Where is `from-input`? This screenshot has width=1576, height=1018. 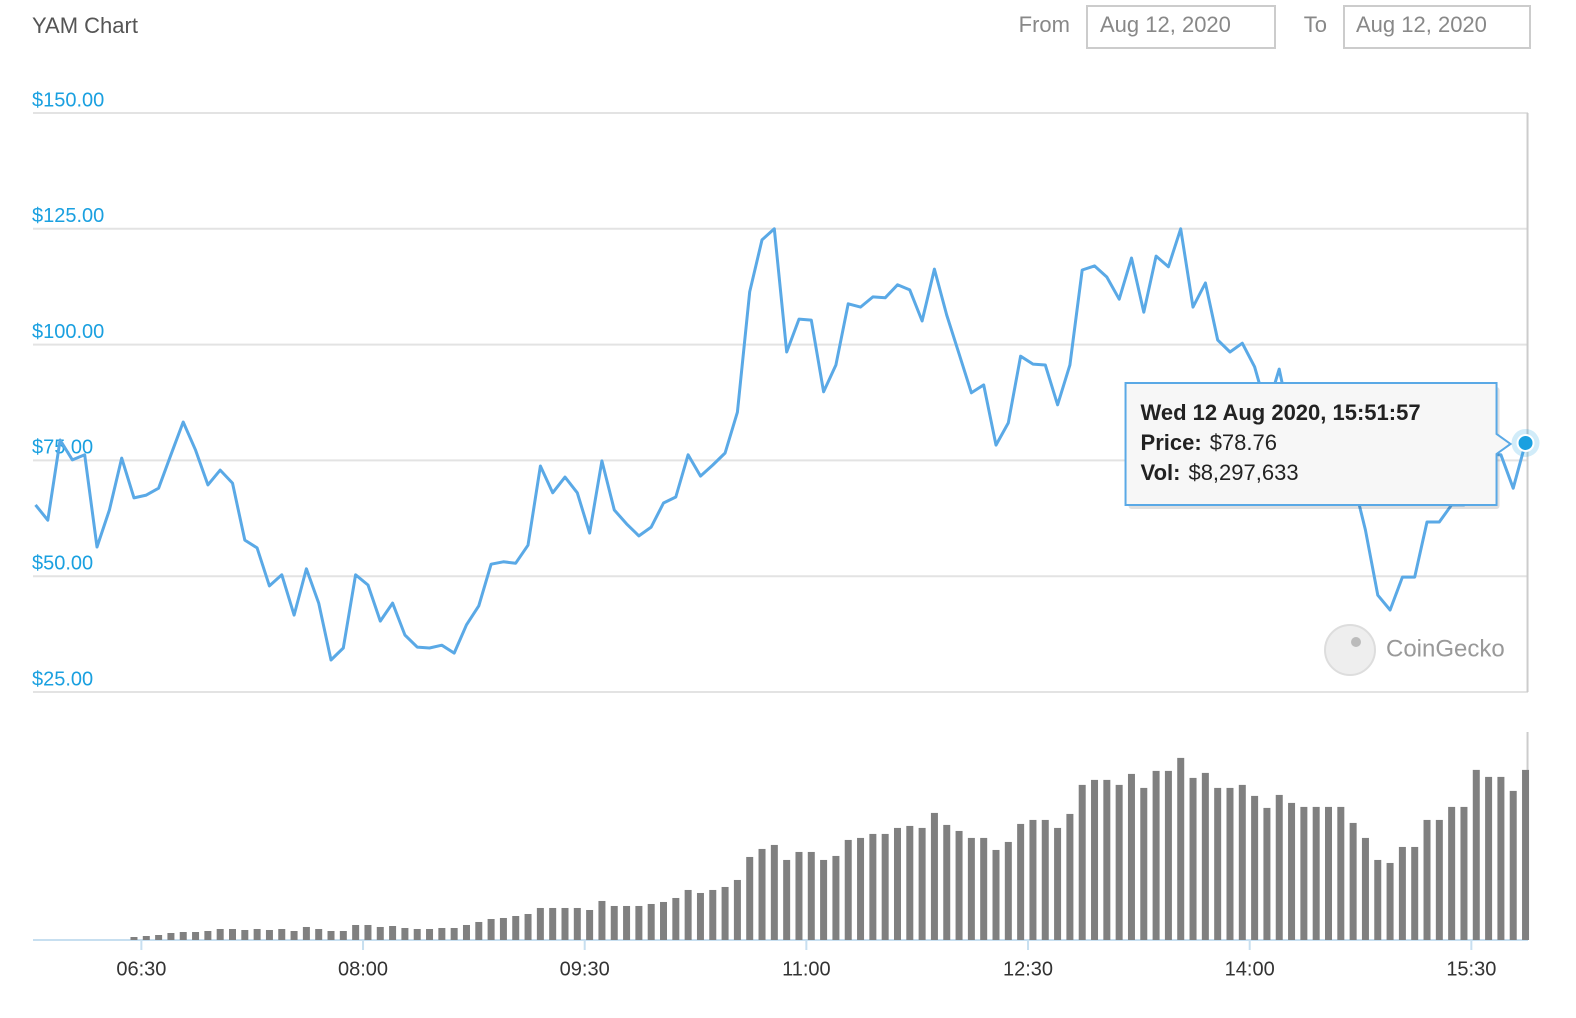
from-input is located at coordinates (1181, 27).